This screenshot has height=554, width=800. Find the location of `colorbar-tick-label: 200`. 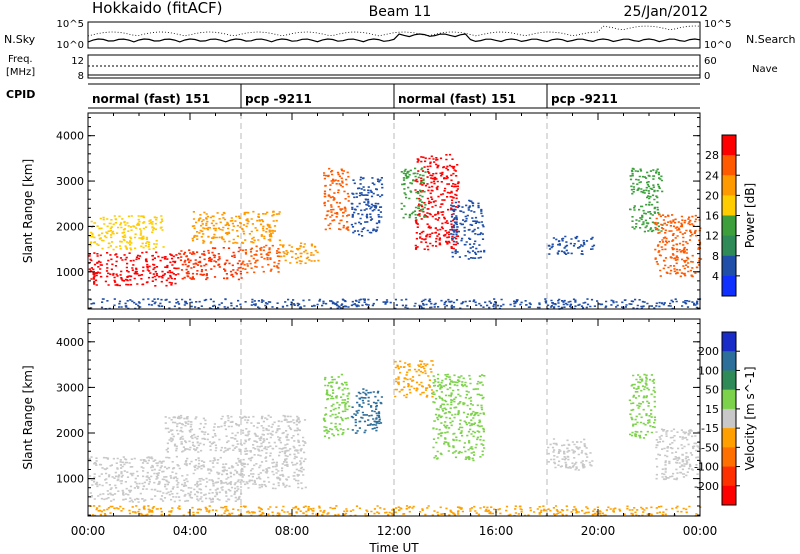

colorbar-tick-label: 200 is located at coordinates (708, 351).